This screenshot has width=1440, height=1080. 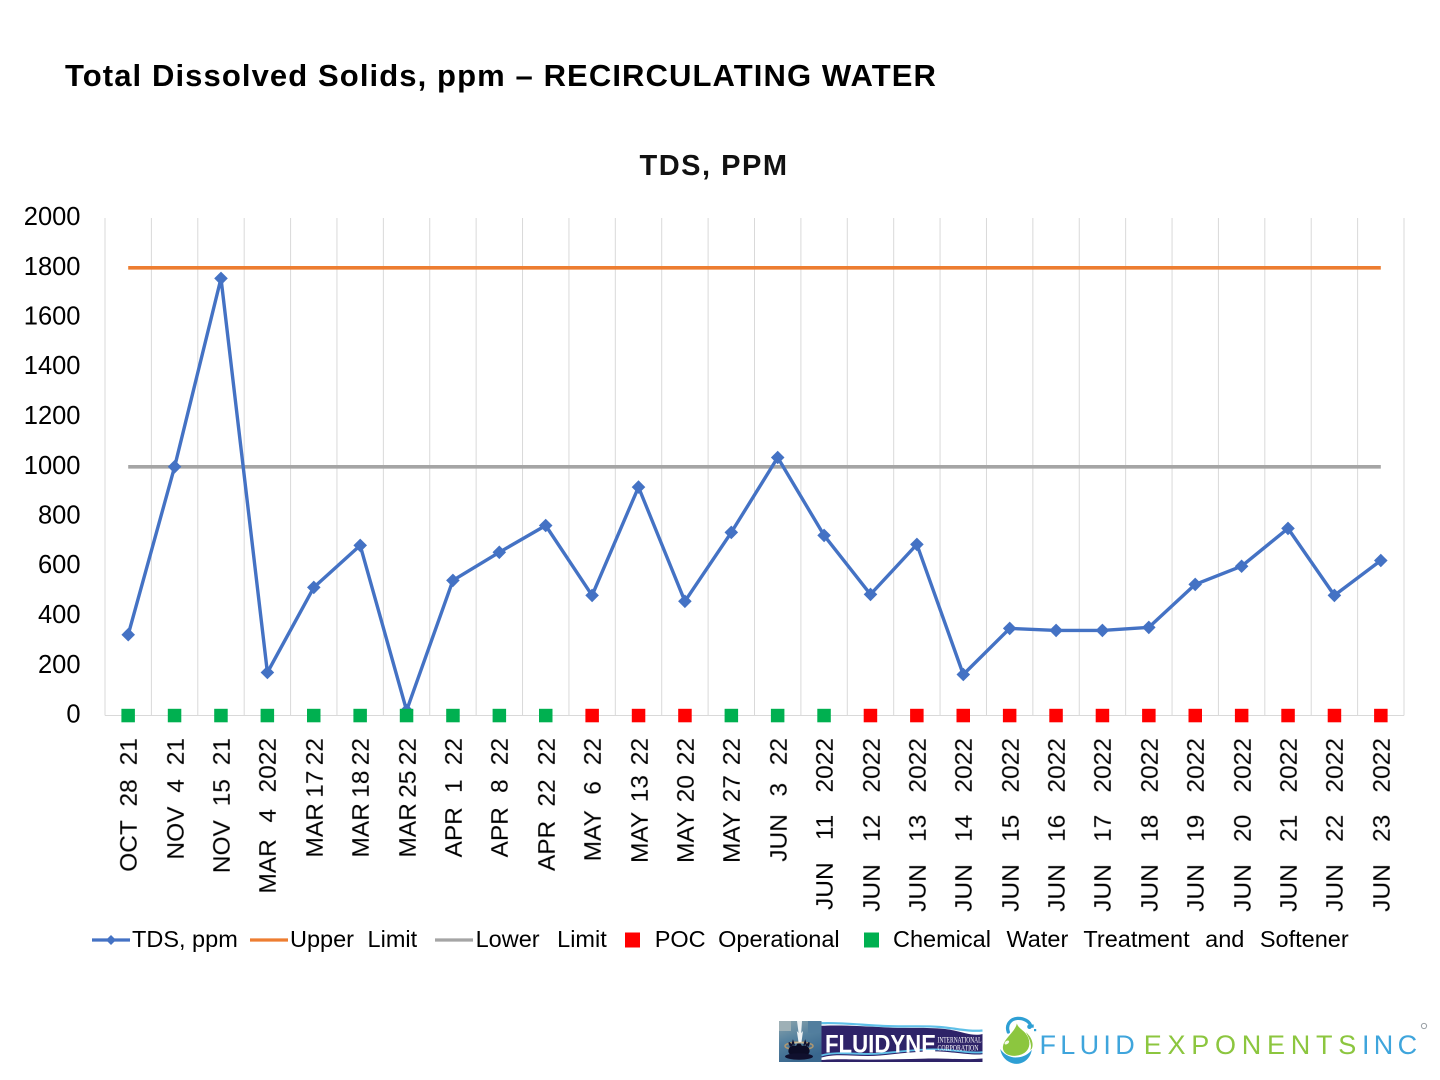 I want to click on svg-text: 1600, so click(x=52, y=317).